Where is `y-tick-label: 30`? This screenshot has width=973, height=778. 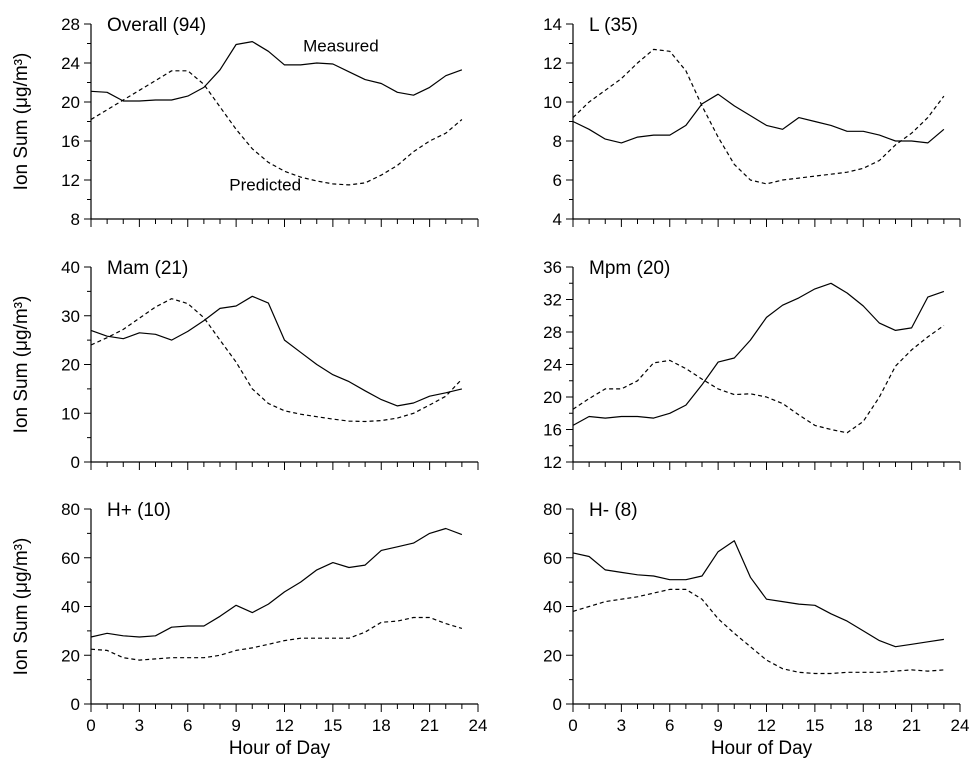
y-tick-label: 30 is located at coordinates (70, 316).